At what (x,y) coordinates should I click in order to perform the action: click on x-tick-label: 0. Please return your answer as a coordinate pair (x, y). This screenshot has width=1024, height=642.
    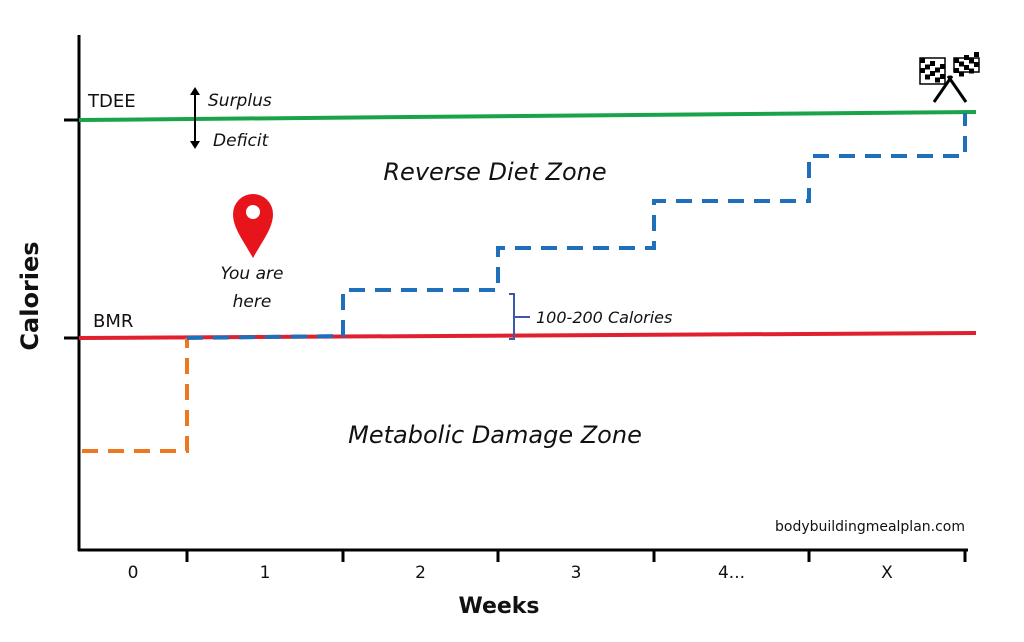
    Looking at the image, I should click on (133, 573).